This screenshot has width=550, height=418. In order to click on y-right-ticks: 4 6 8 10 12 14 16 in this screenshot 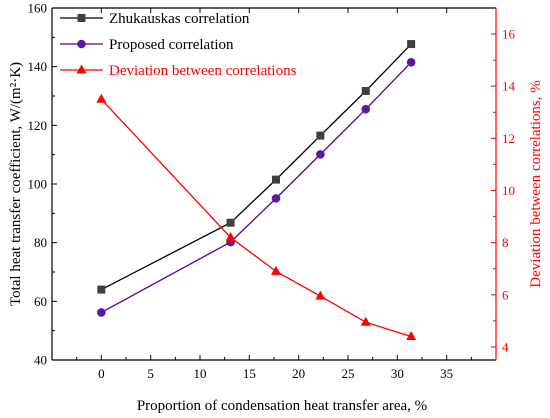, I will do `click(503, 190)`.